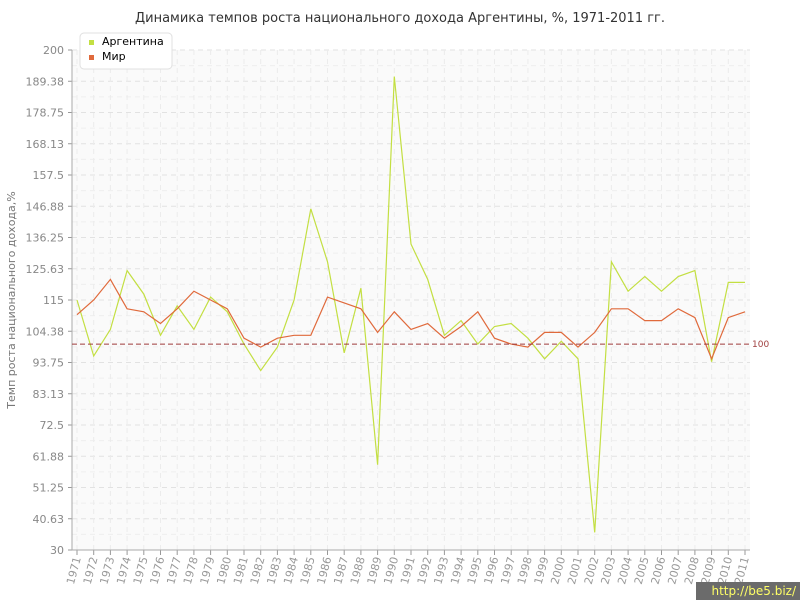 The image size is (800, 600). What do you see at coordinates (748, 591) in the screenshot?
I see `watermark-link: http://be5.biz/` at bounding box center [748, 591].